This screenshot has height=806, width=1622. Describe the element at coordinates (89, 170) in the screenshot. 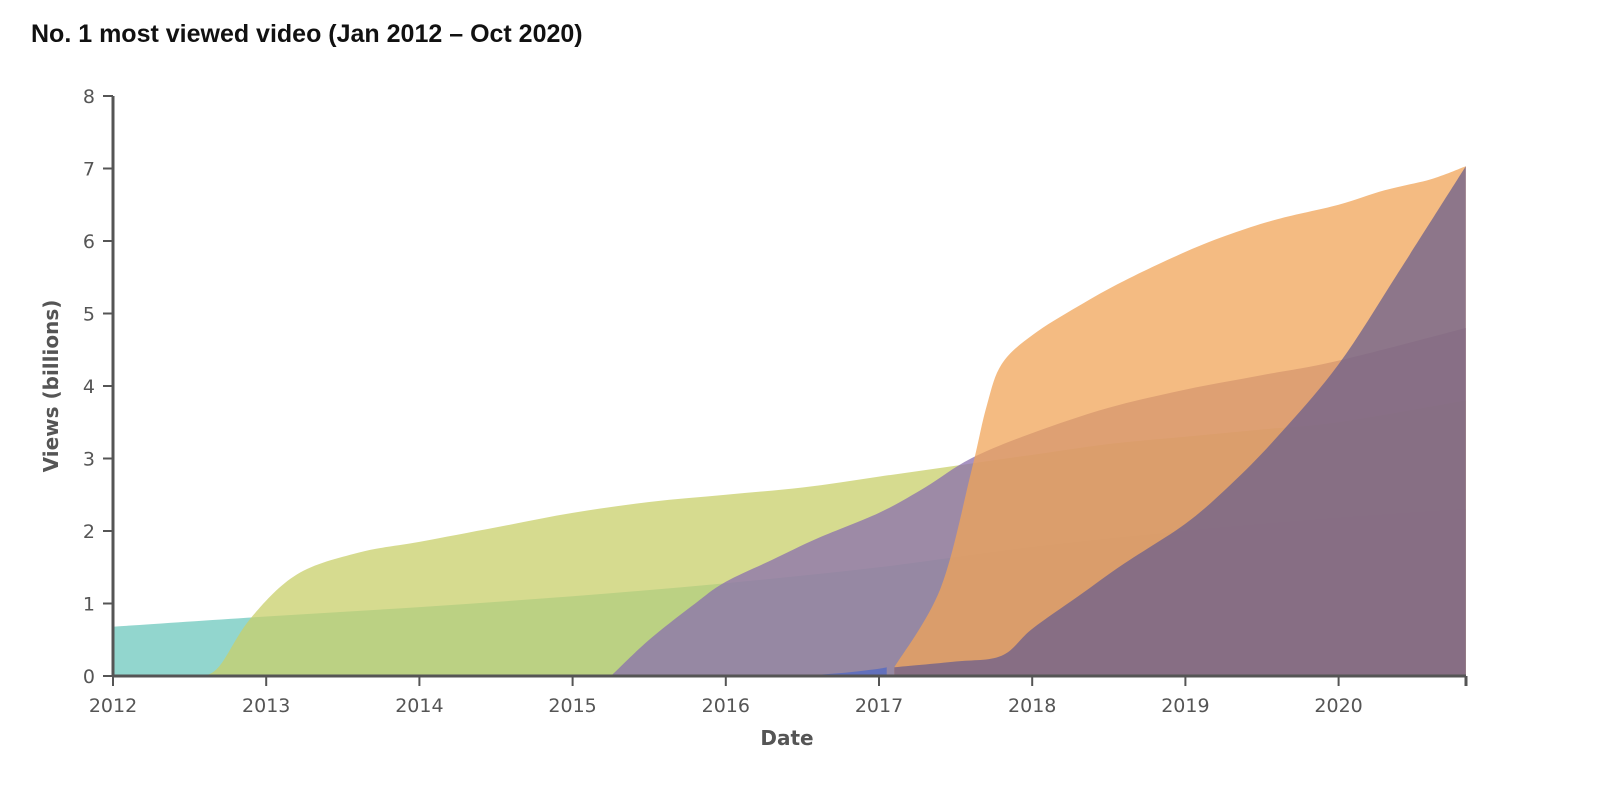

I see `y-tick-label: 7` at that location.